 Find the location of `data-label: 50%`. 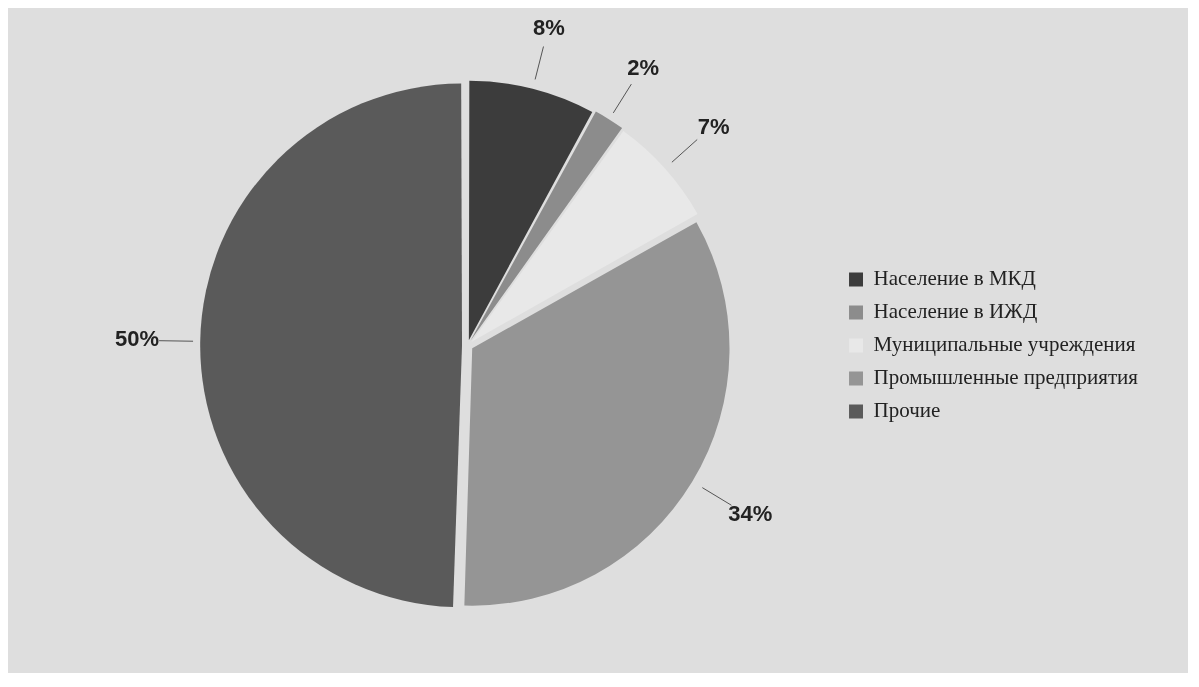

data-label: 50% is located at coordinates (137, 339).